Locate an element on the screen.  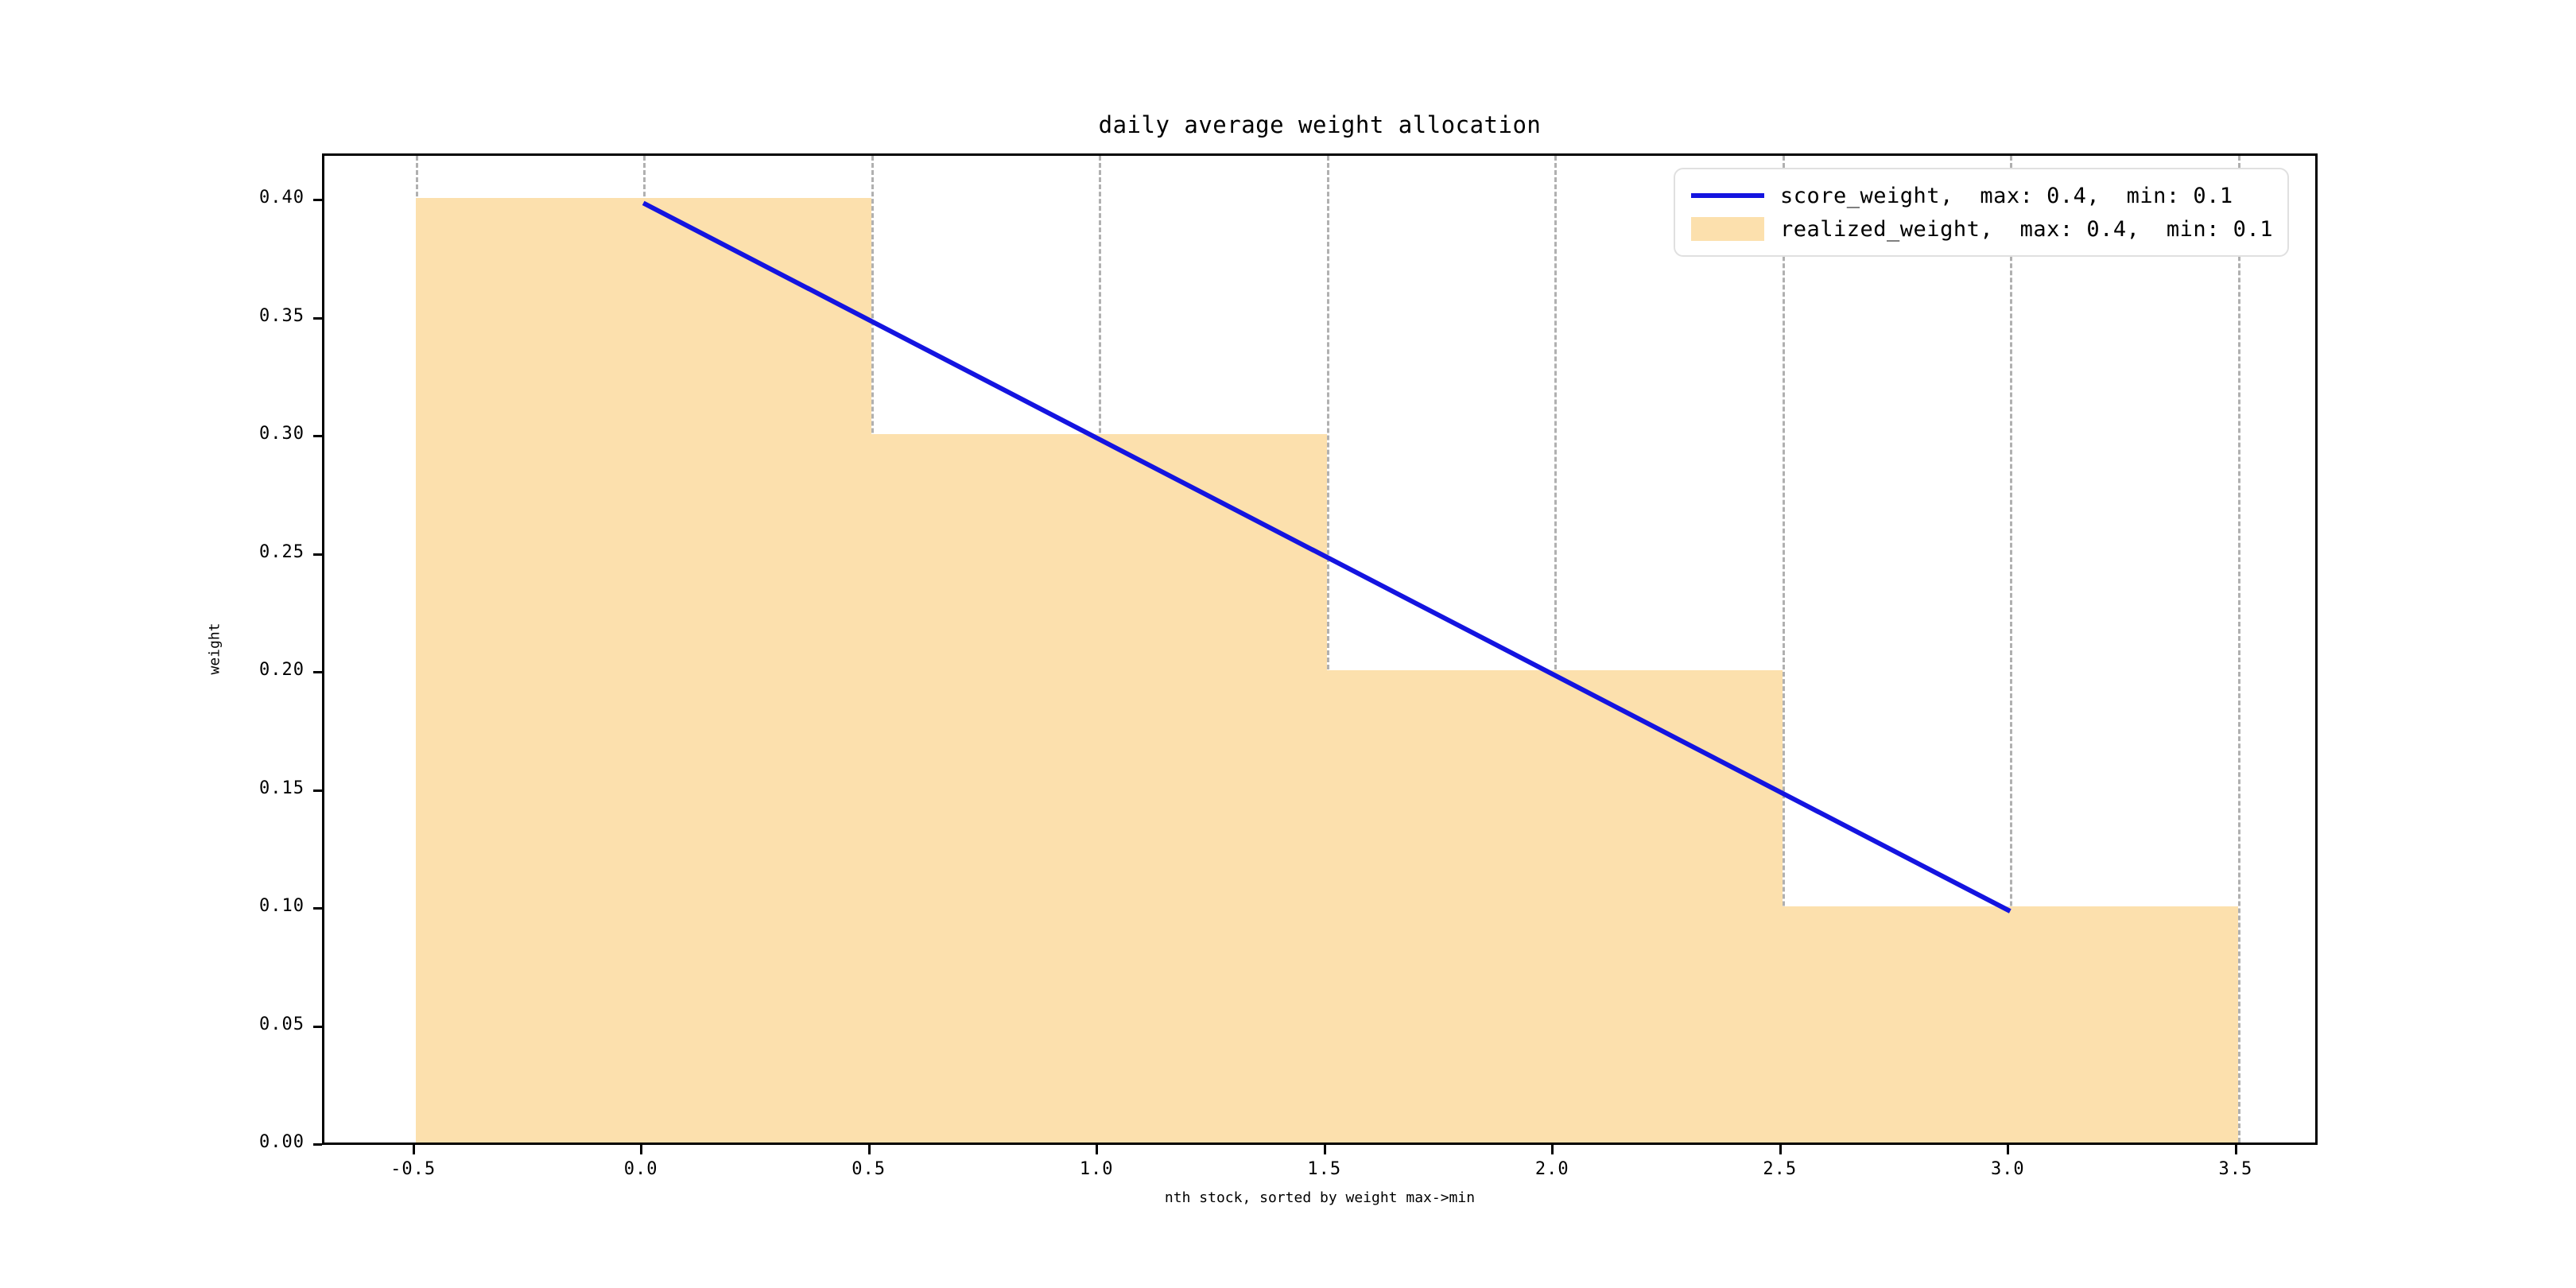
legend-item-score-weight: score_weight, max: 0.4, min: 0.1 is located at coordinates (1981, 196).